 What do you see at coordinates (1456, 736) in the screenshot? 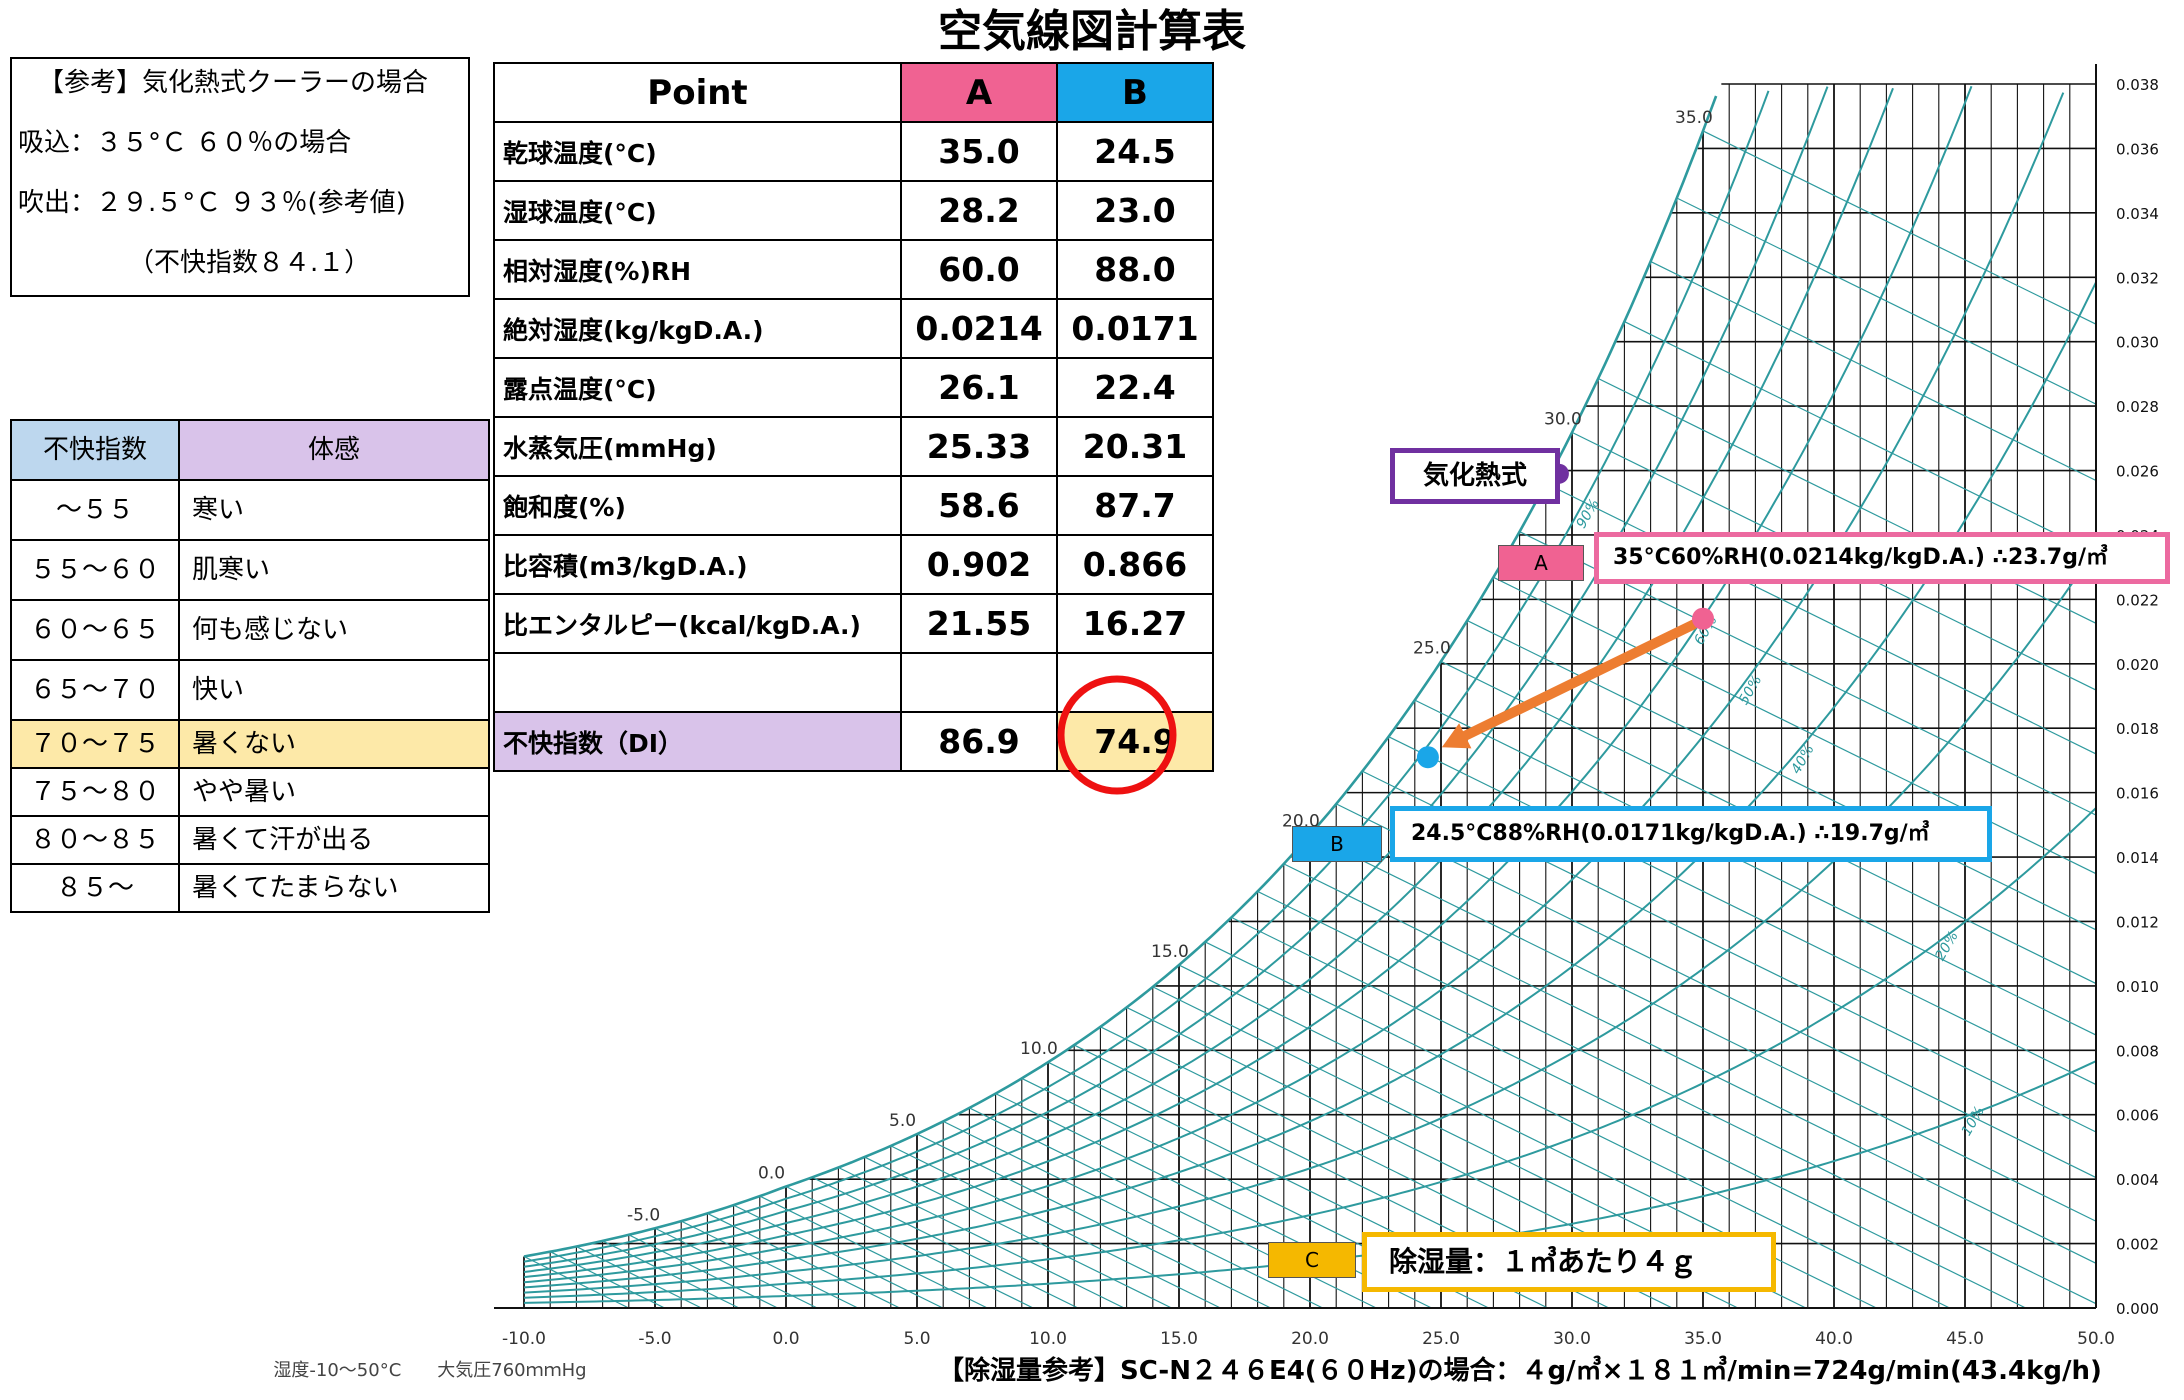
I see `arrow-head` at bounding box center [1456, 736].